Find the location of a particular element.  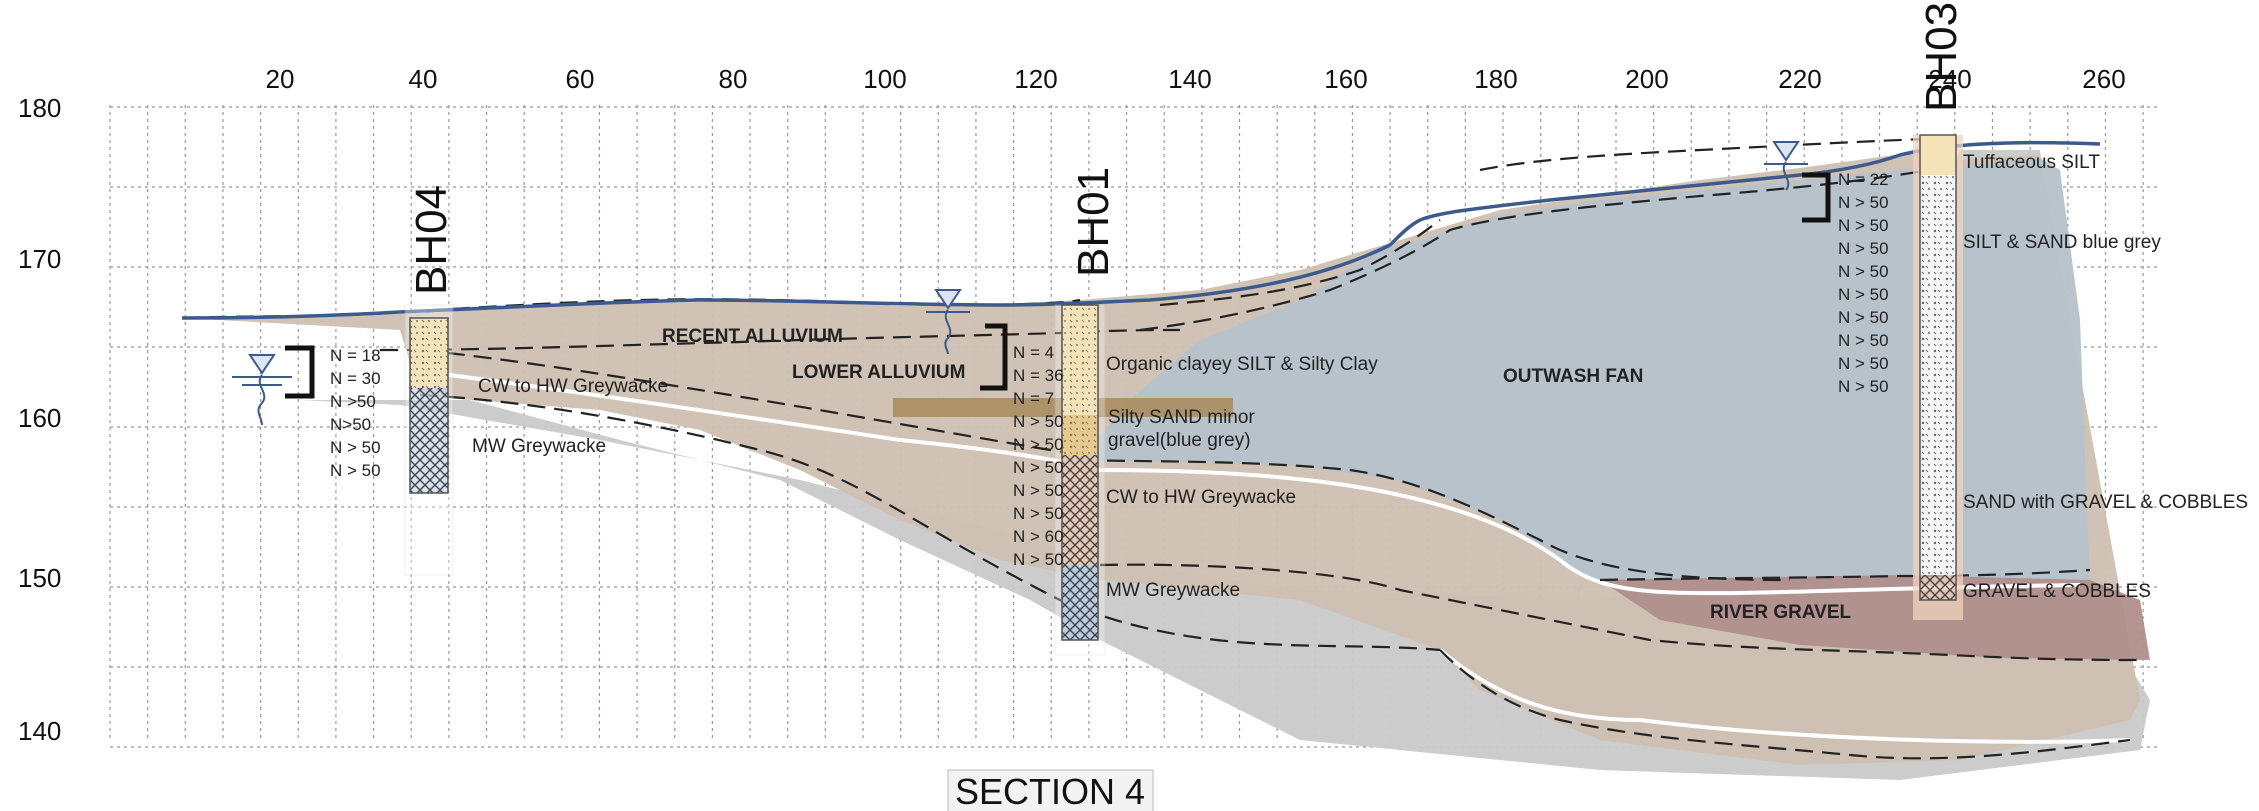

bh01-description: Organic clayey SILT & Silty Clay is located at coordinates (1242, 364).